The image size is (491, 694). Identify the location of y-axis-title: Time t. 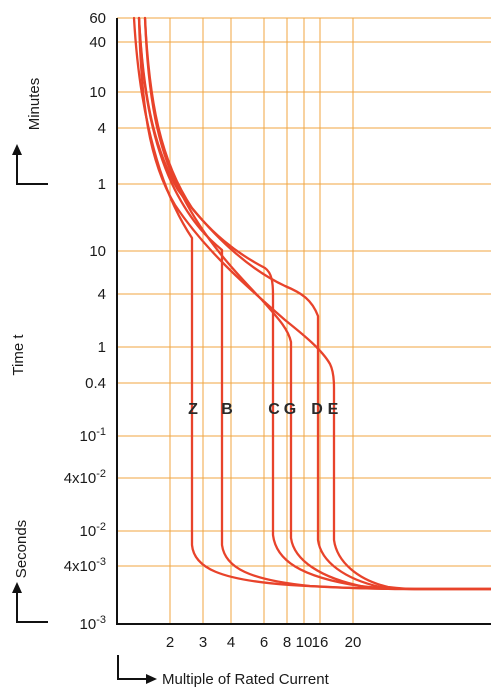
(18, 355).